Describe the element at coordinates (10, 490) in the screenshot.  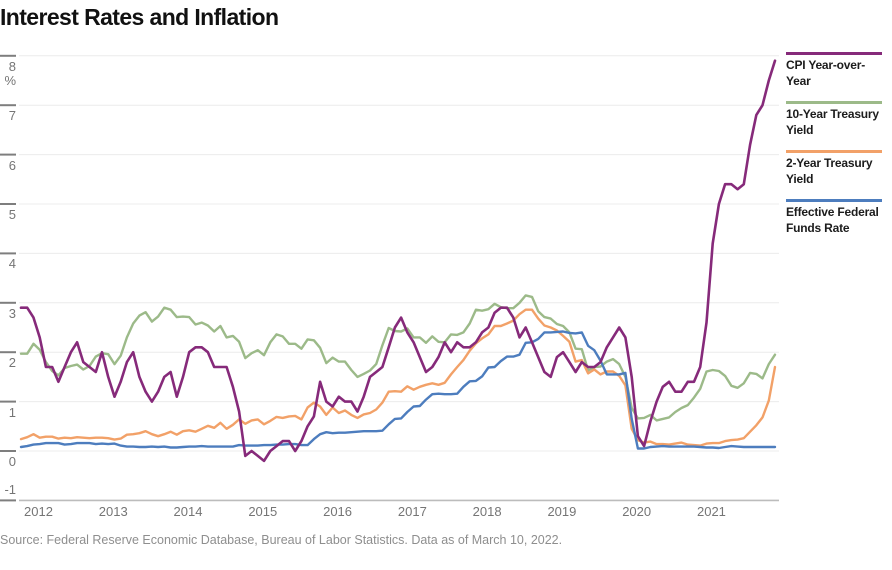
I see `y-axis-tick-label: -1` at that location.